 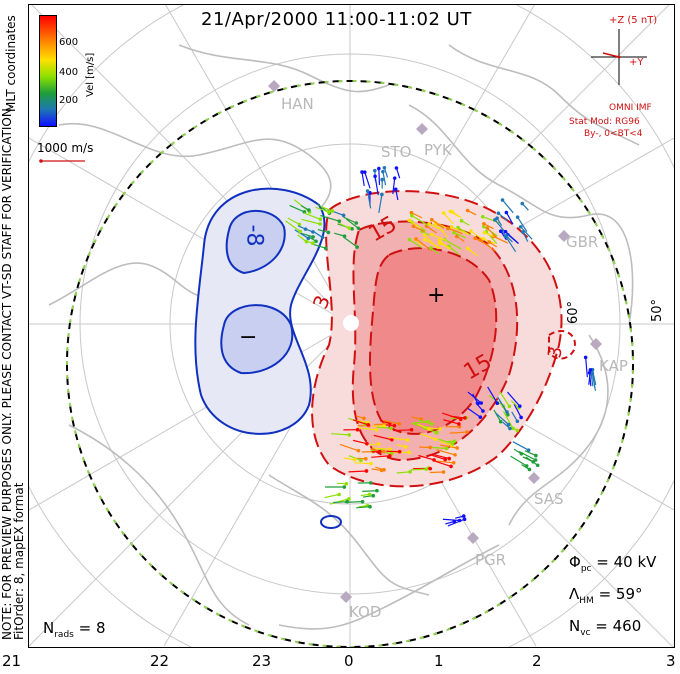 I want to click on station-label-han: HAN, so click(x=297, y=104).